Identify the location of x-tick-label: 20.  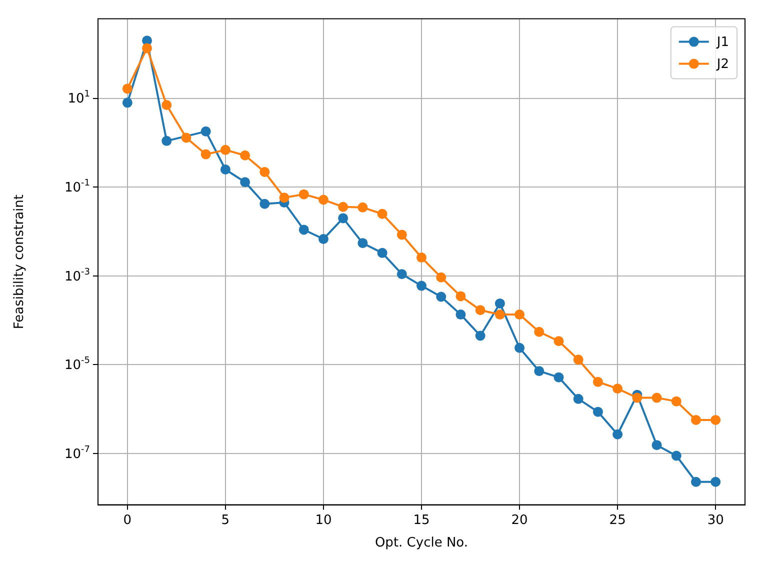
(519, 520).